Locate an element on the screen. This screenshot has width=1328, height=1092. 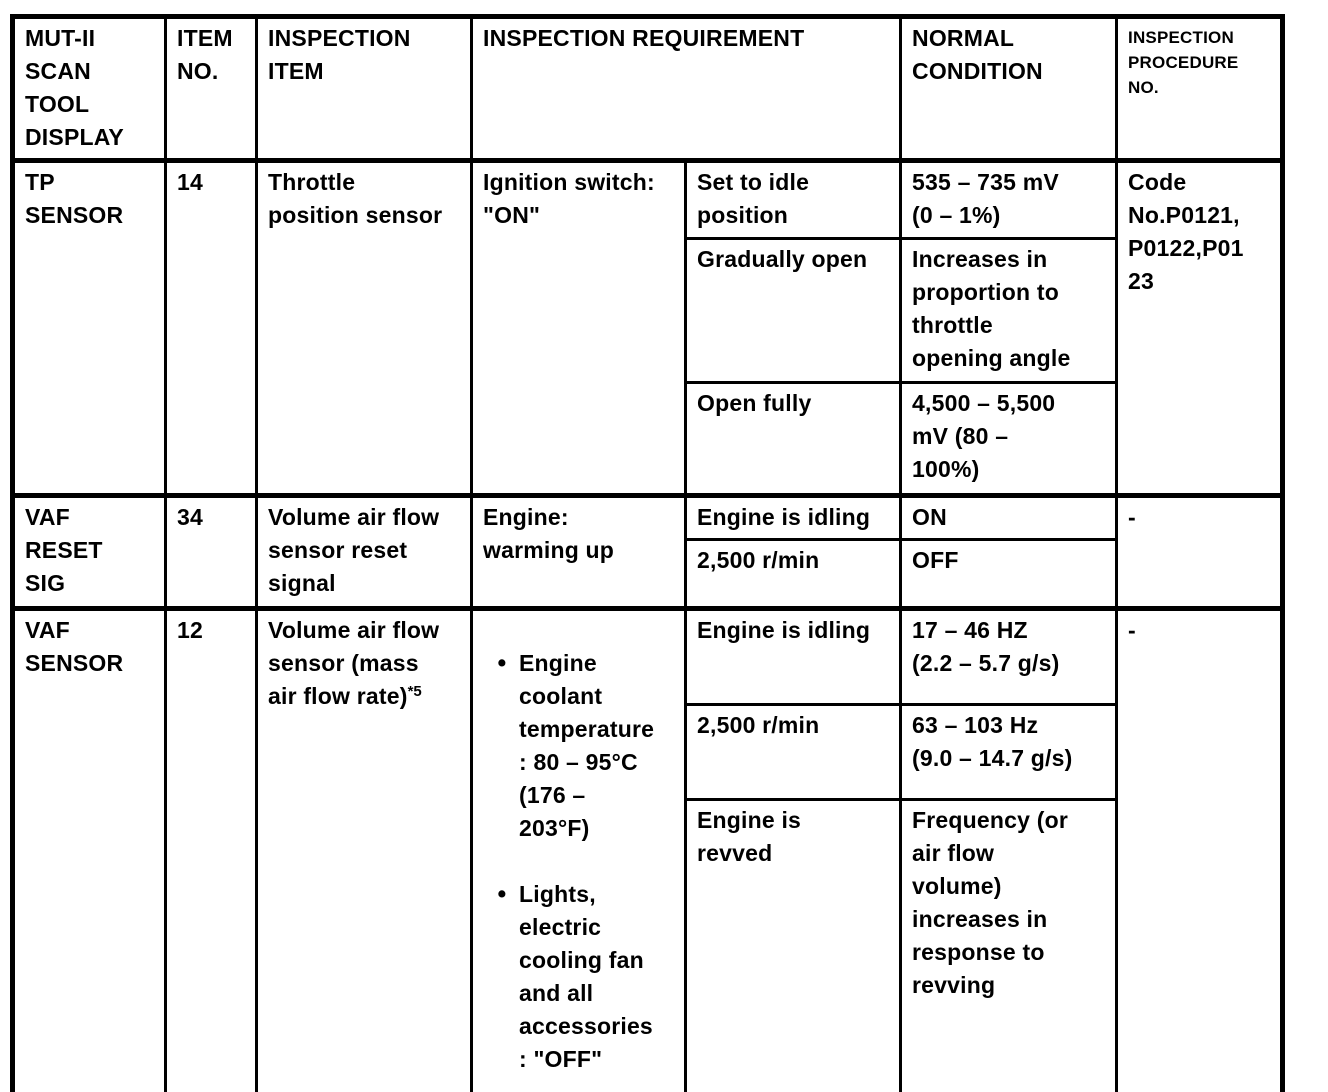
cell-inspection-item: Volume air flow sensor reset signal is located at coordinates (364, 551).